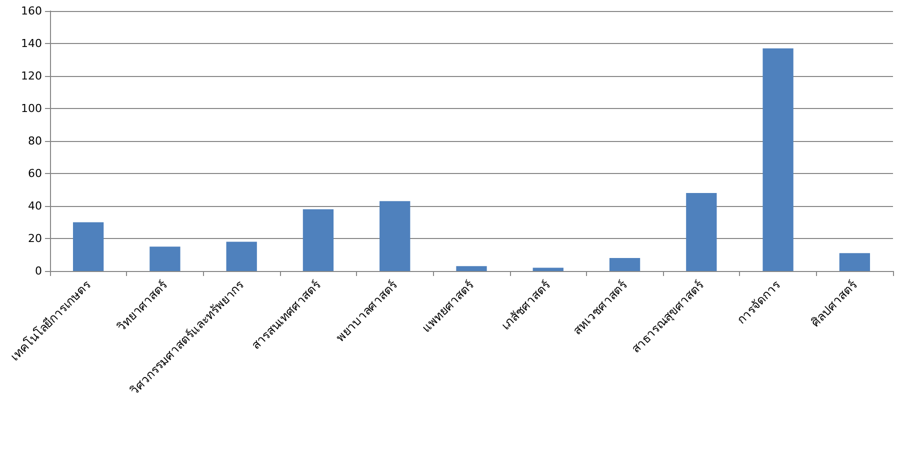 The height and width of the screenshot is (449, 905). What do you see at coordinates (31, 43) in the screenshot?
I see `y-tick-label: 140` at bounding box center [31, 43].